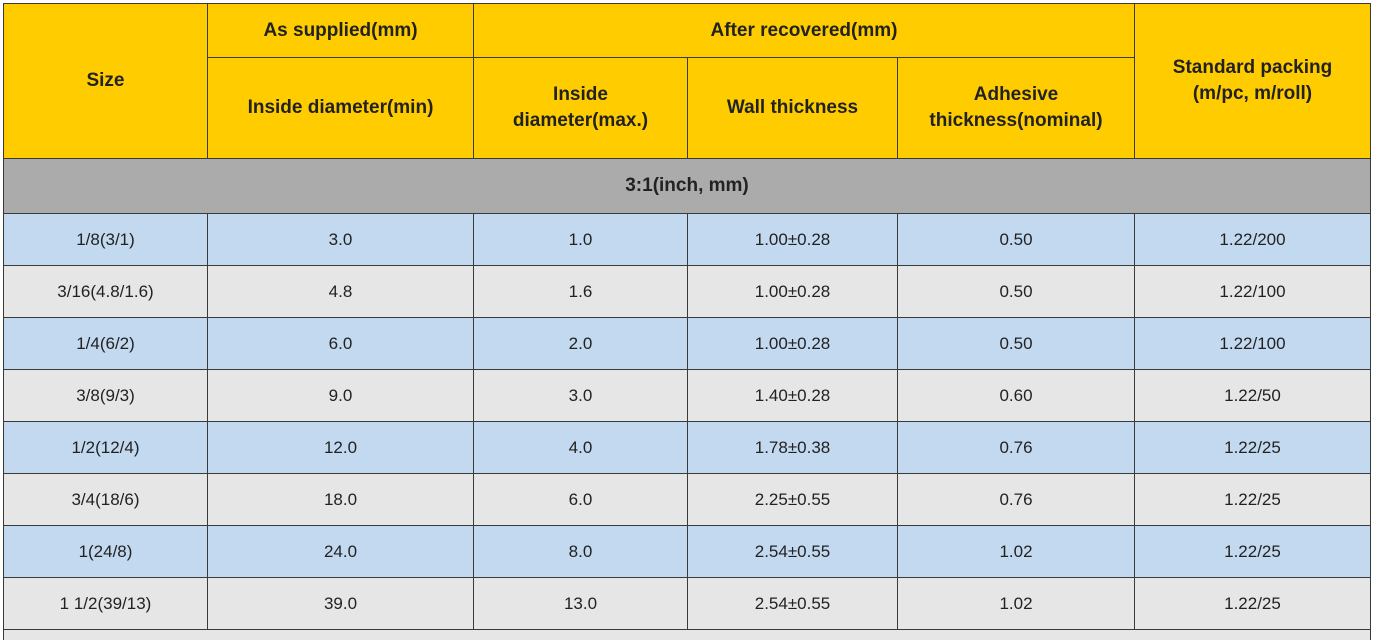  I want to click on cell-size: 1/2(12/4), so click(105, 447).